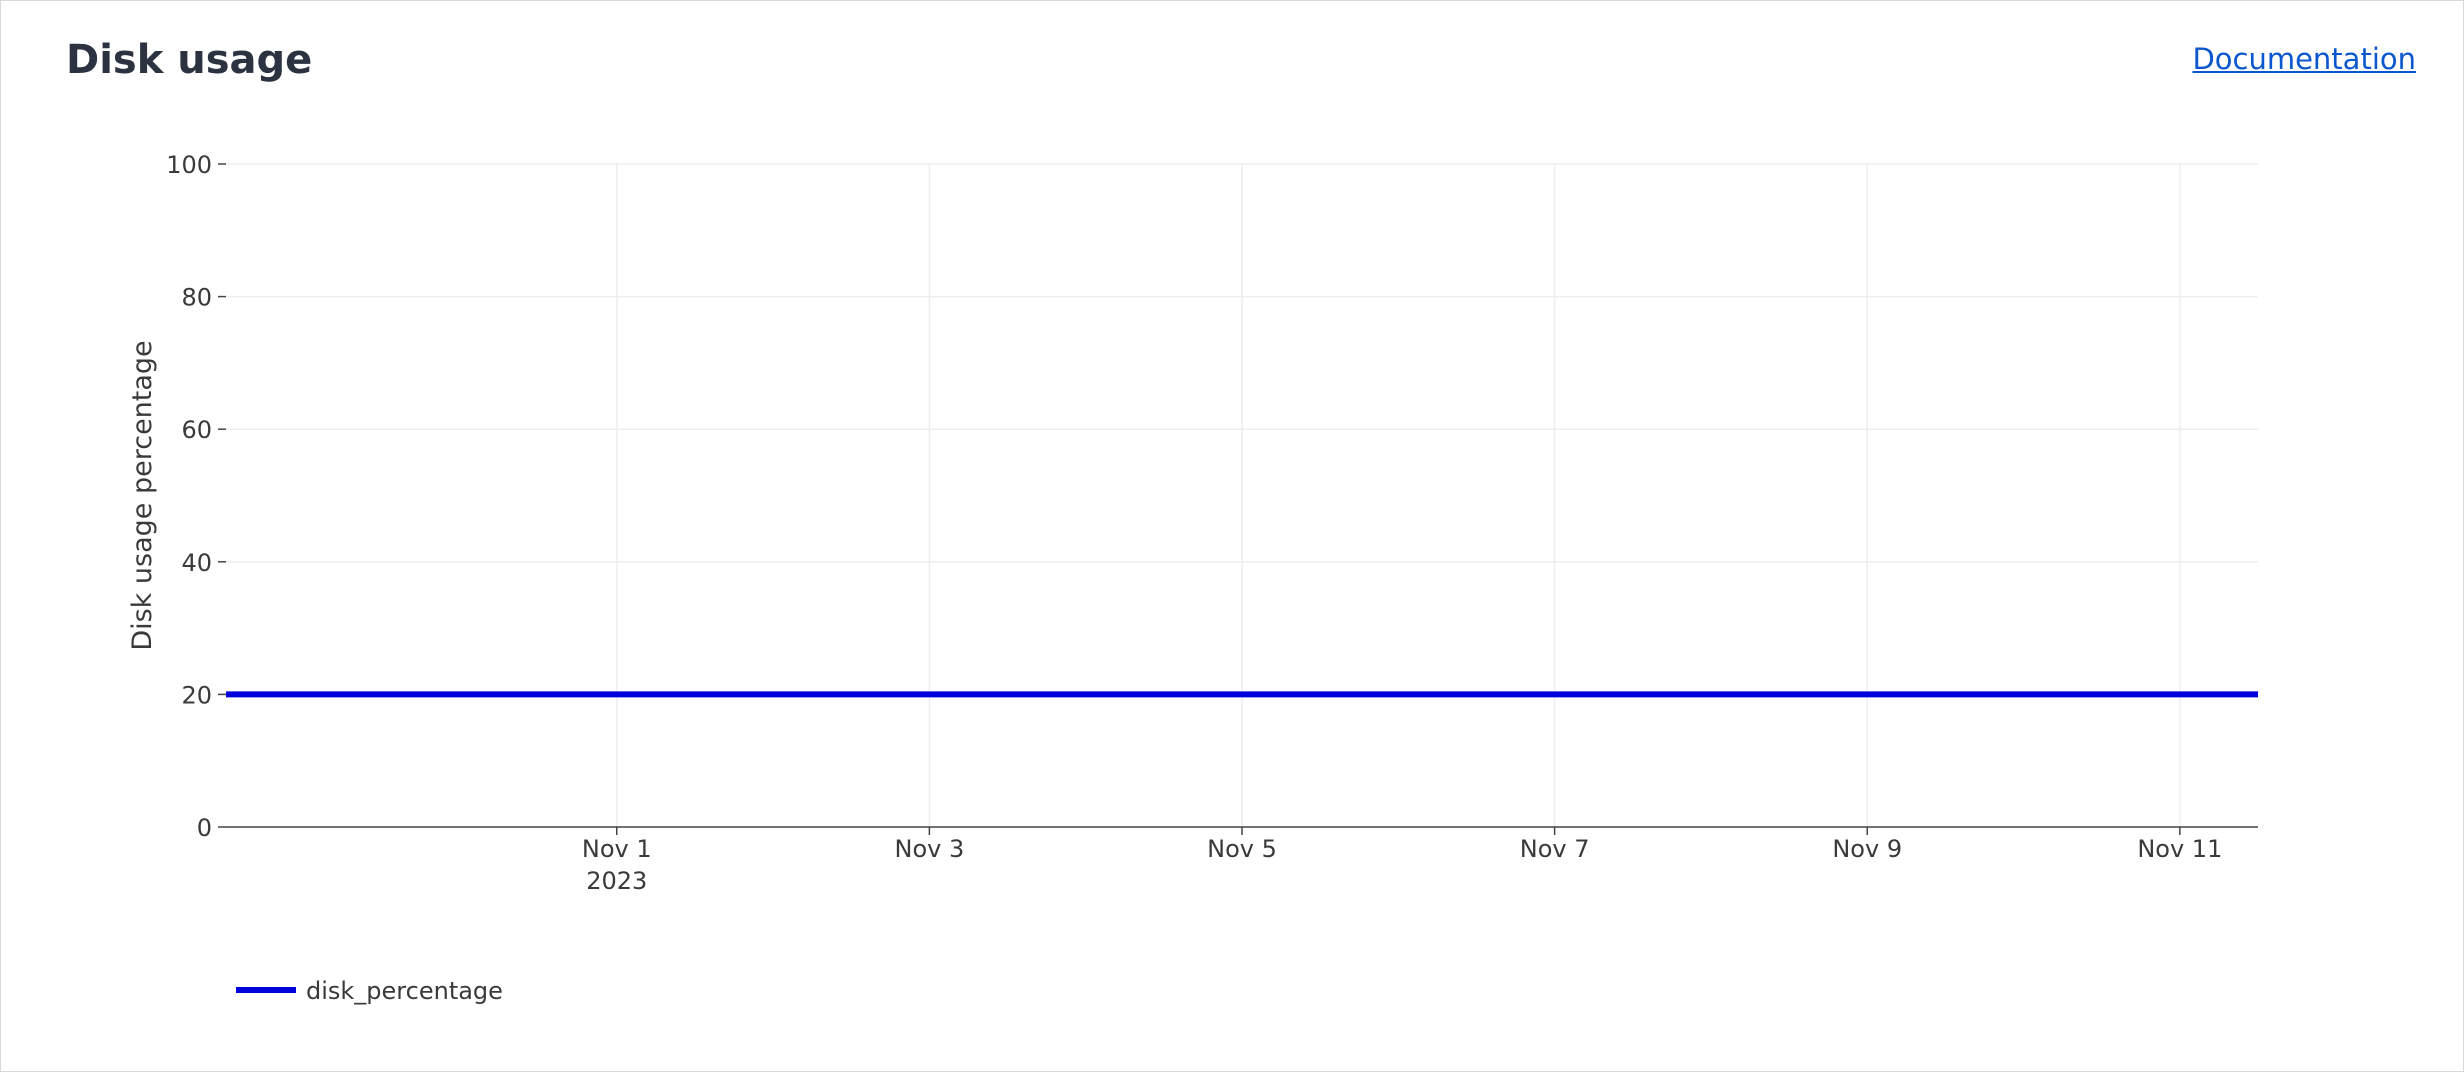 The image size is (2464, 1072). Describe the element at coordinates (404, 991) in the screenshot. I see `legend-label: disk_percentage` at that location.